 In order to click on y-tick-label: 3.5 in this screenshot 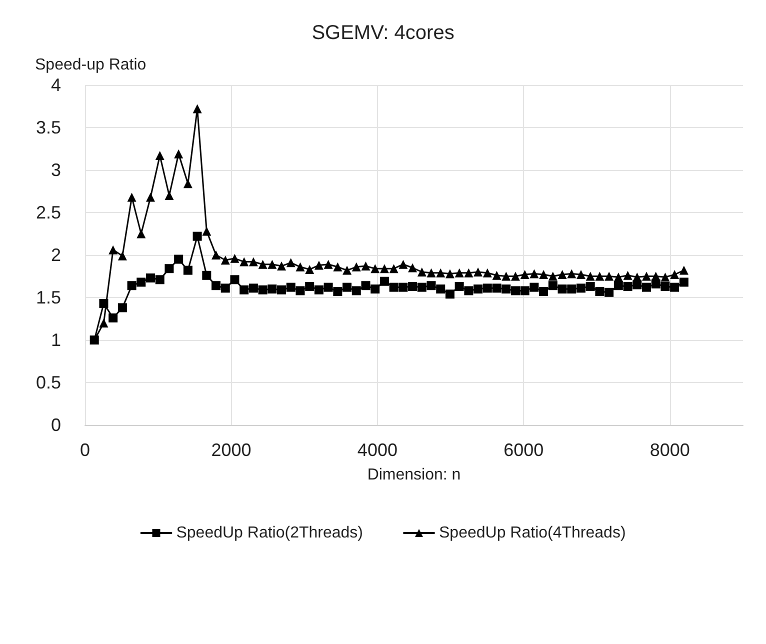, I will do `click(48, 128)`.